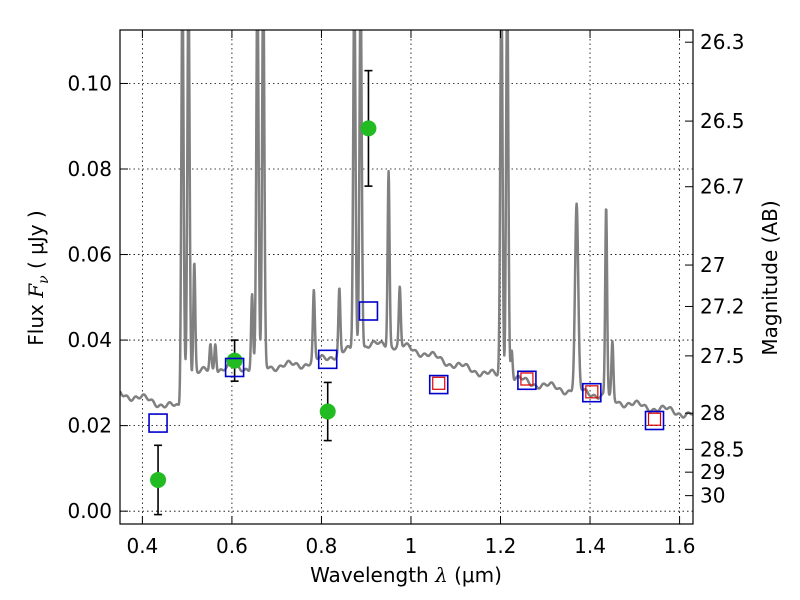 The image size is (800, 600). Describe the element at coordinates (89, 340) in the screenshot. I see `y-tick-label: 0.04` at that location.